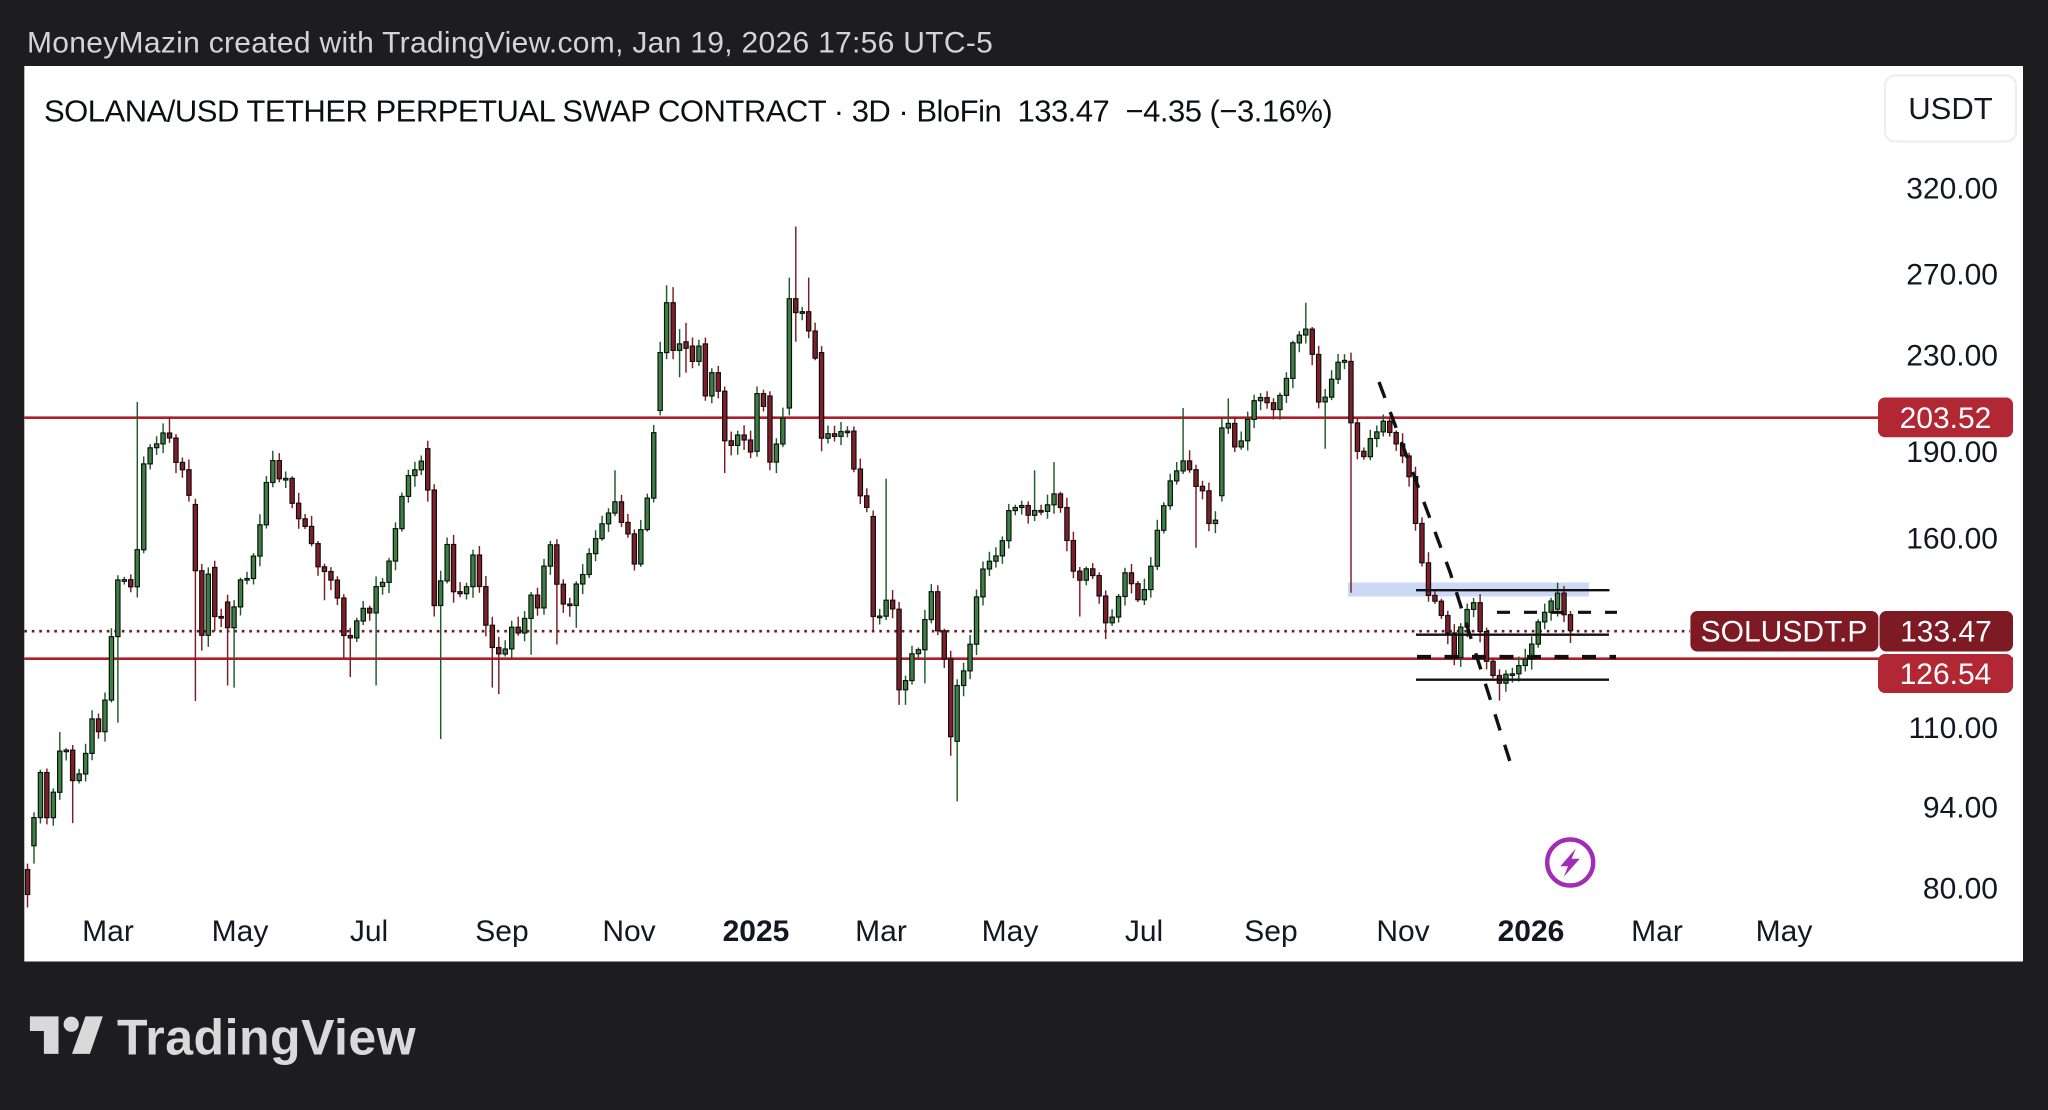  I want to click on svg-text: TradingView, so click(266, 1038).